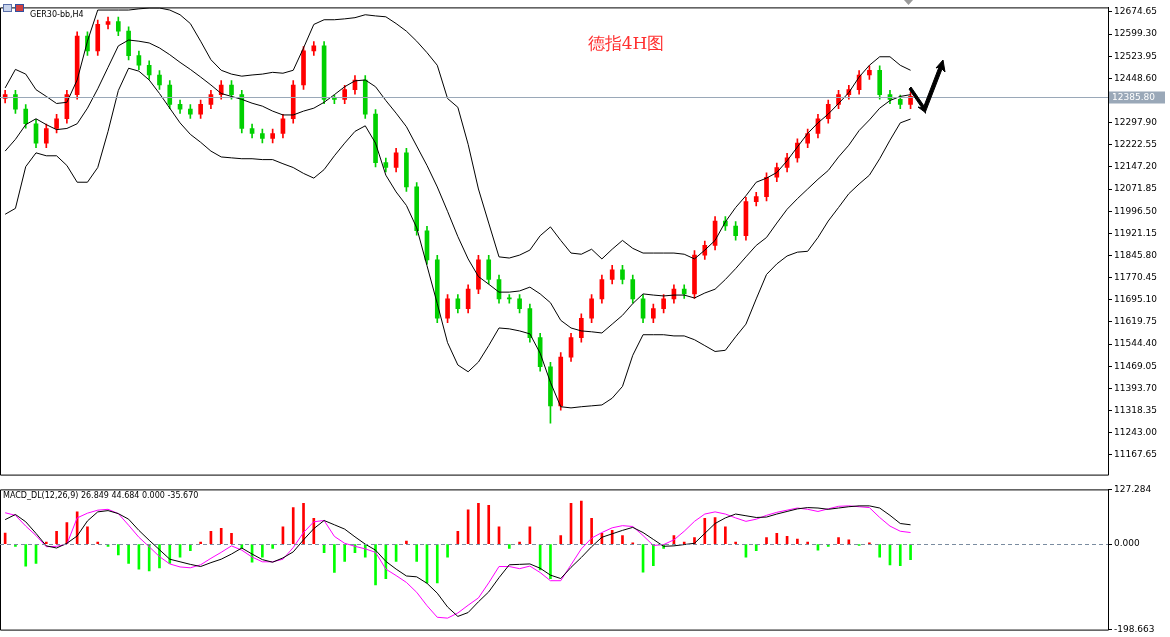 Image resolution: width=1170 pixels, height=637 pixels. What do you see at coordinates (1133, 488) in the screenshot?
I see `y-tick-label: 127.284` at bounding box center [1133, 488].